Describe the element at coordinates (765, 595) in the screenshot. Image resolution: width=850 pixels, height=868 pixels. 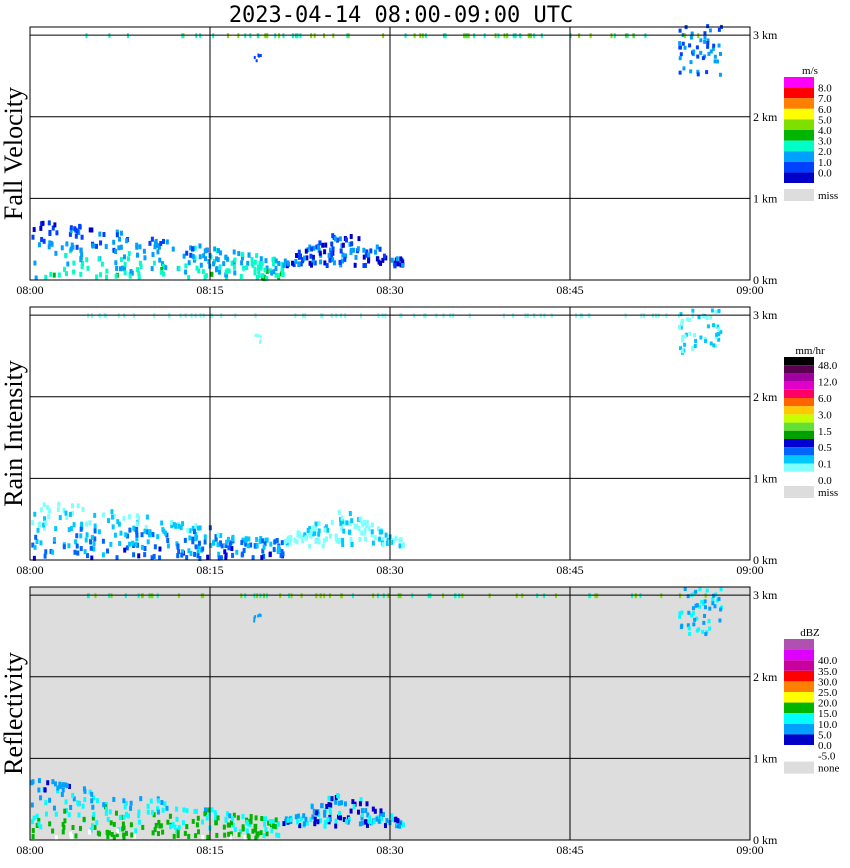
I see `y-tick-label: 3 km` at that location.